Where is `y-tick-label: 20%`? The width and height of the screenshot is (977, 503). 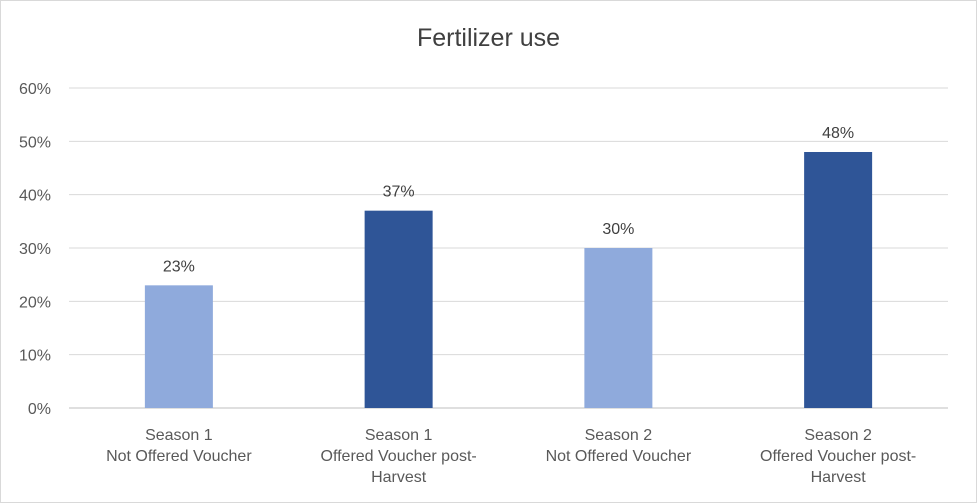 y-tick-label: 20% is located at coordinates (35, 302).